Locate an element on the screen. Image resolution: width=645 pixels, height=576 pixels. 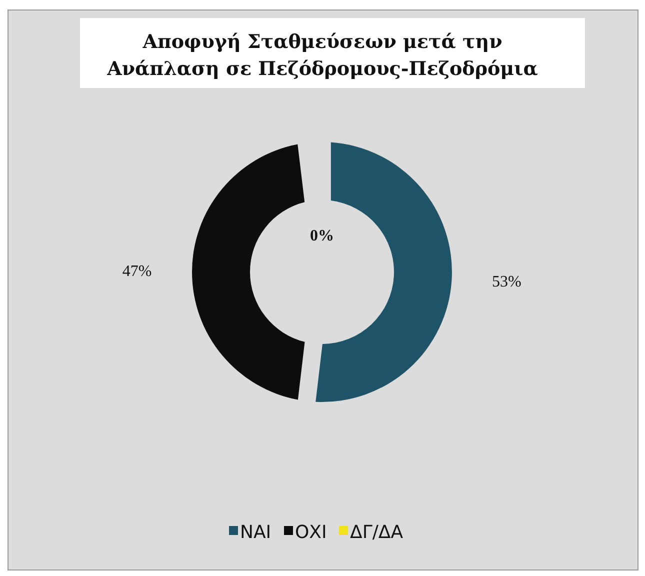
legend-label: ΟΧΙ is located at coordinates (311, 532).